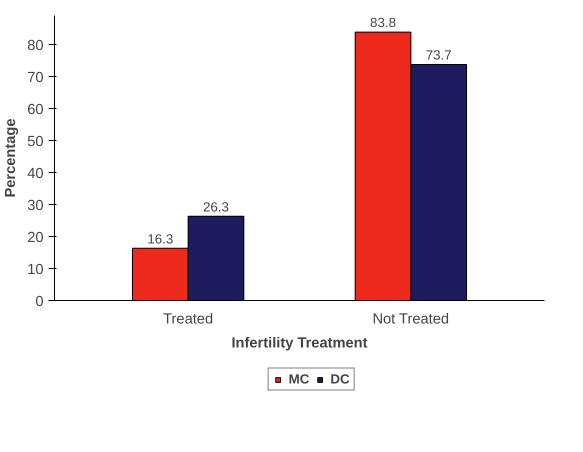 Image resolution: width=583 pixels, height=452 pixels. What do you see at coordinates (188, 320) in the screenshot?
I see `x-tick-label: Treated` at bounding box center [188, 320].